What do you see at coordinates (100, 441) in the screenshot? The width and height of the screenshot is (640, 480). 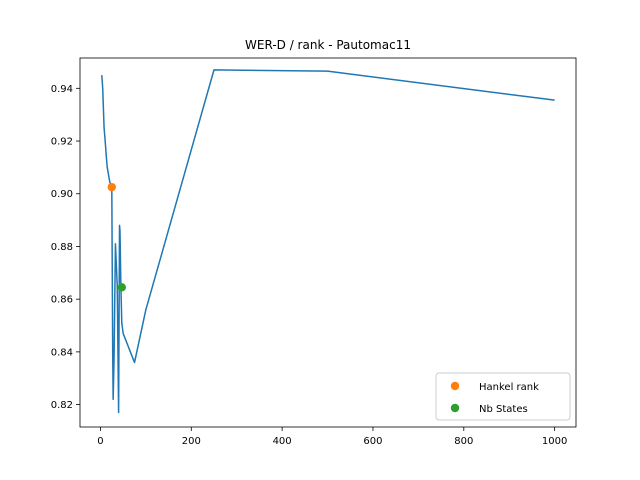 I see `x-tick-label: 0` at bounding box center [100, 441].